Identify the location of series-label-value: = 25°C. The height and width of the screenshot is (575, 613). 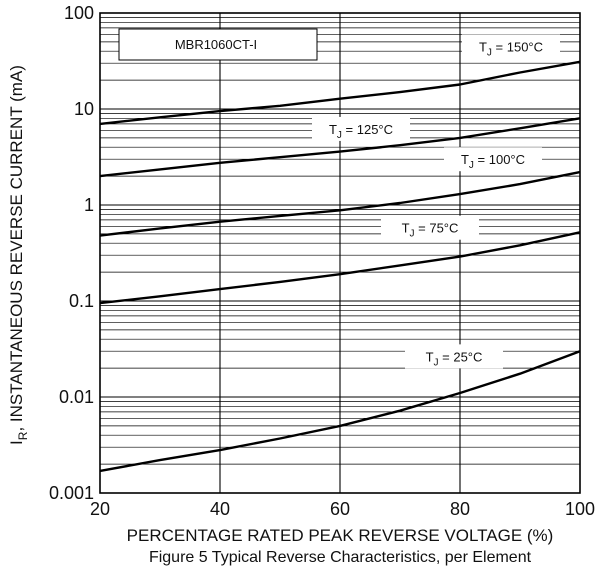
(461, 356).